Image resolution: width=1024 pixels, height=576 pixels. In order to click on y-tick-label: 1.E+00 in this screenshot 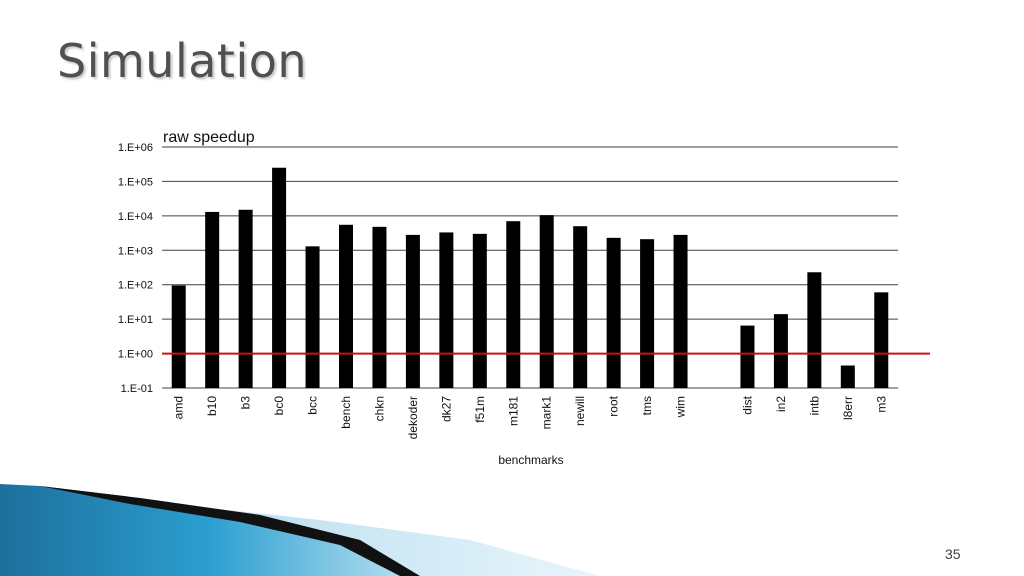, I will do `click(135, 355)`.